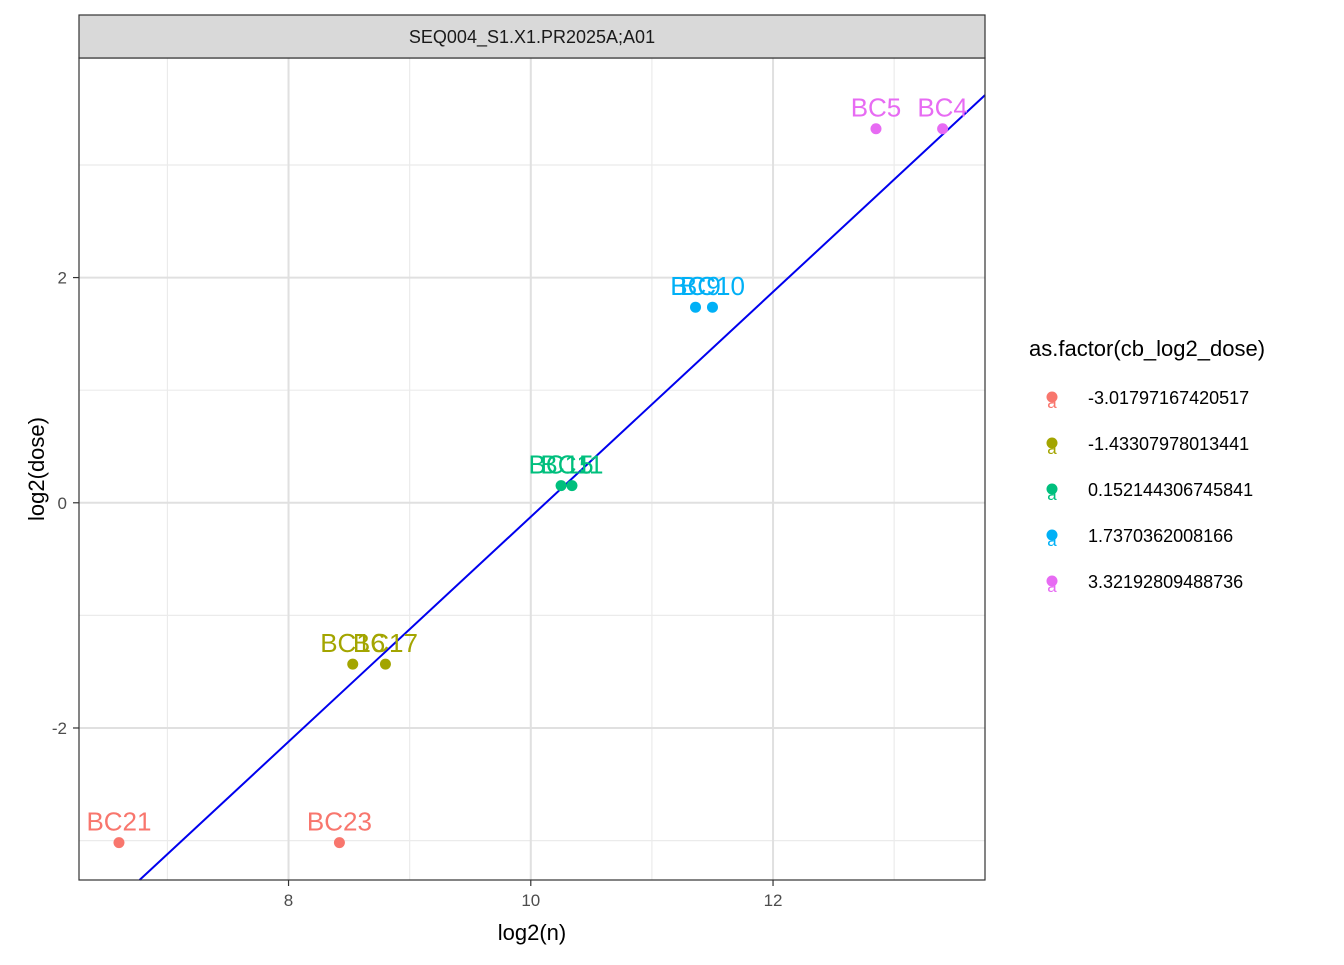 This screenshot has width=1344, height=965. Describe the element at coordinates (1147, 348) in the screenshot. I see `legend-title: as.factor(cb_log2_dose)` at that location.